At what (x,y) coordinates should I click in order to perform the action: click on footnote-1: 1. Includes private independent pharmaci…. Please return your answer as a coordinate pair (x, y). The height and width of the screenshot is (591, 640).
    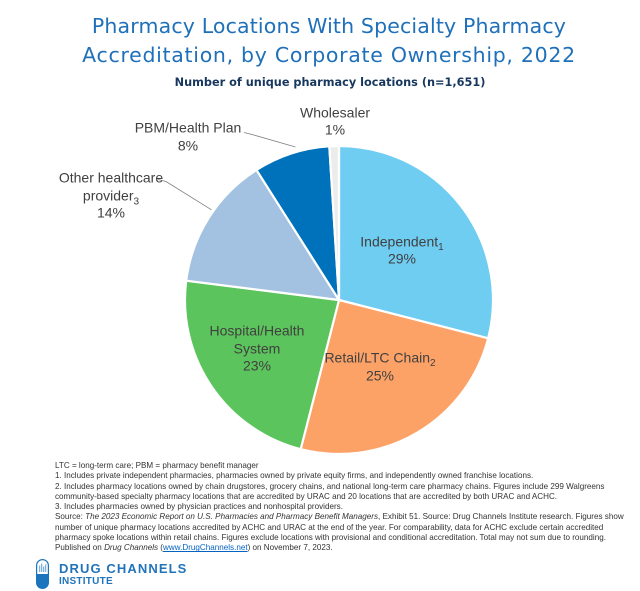
    Looking at the image, I should click on (294, 476).